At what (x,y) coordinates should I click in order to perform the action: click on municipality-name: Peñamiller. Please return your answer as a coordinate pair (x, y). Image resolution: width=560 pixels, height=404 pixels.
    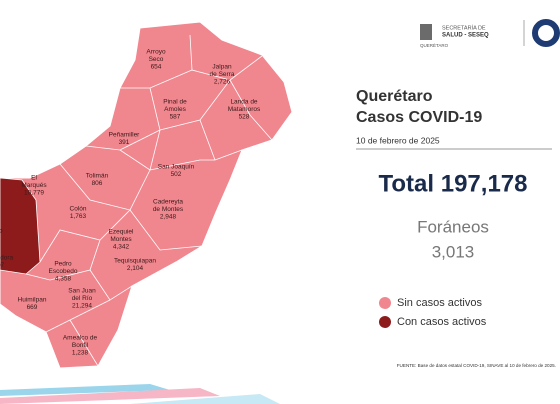
    Looking at the image, I should click on (125, 135).